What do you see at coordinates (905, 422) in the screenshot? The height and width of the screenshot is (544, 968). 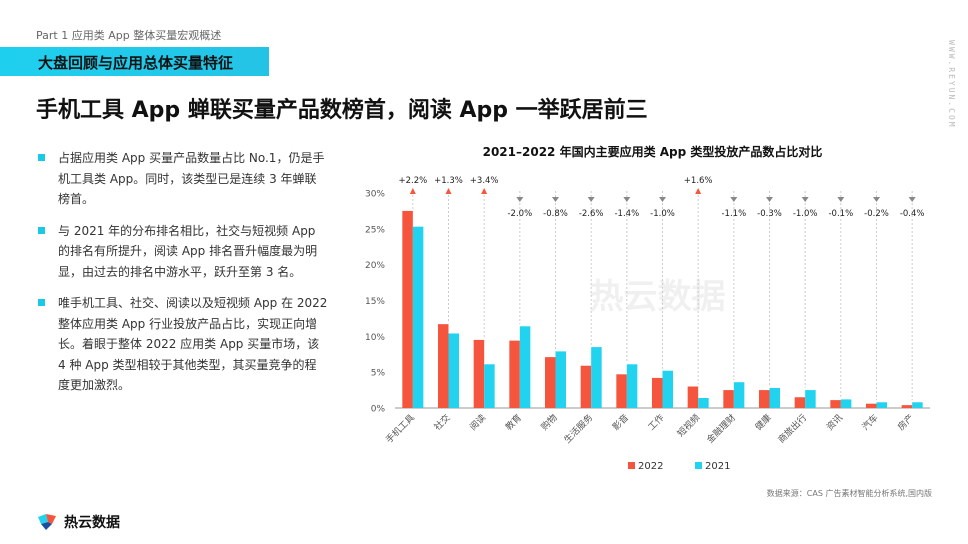 I see `x-tick-label: 房产` at bounding box center [905, 422].